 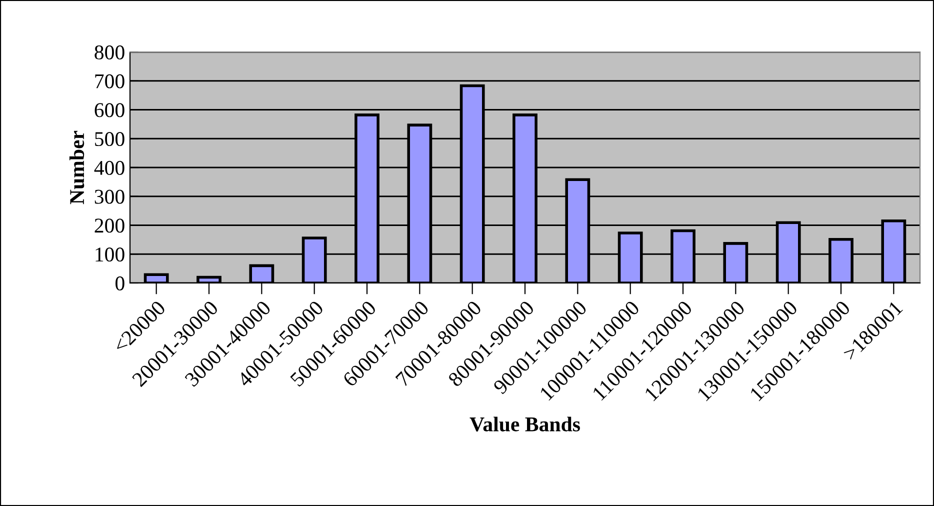 I want to click on y-tick-label: 100, so click(x=110, y=255).